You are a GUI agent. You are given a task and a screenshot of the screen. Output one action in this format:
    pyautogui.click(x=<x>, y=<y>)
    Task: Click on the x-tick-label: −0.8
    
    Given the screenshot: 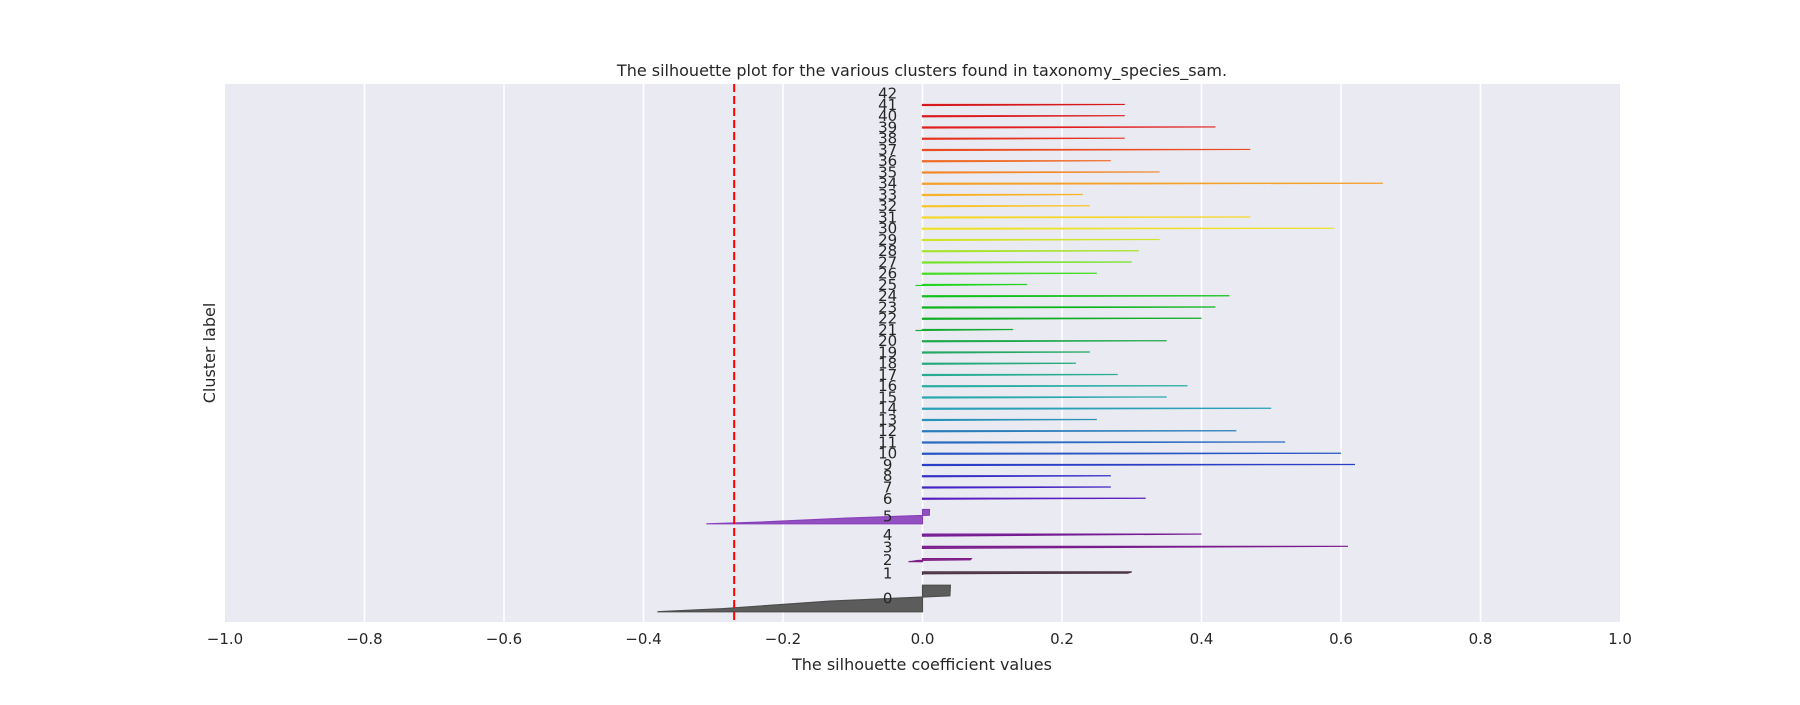 What is the action you would take?
    pyautogui.click(x=364, y=639)
    